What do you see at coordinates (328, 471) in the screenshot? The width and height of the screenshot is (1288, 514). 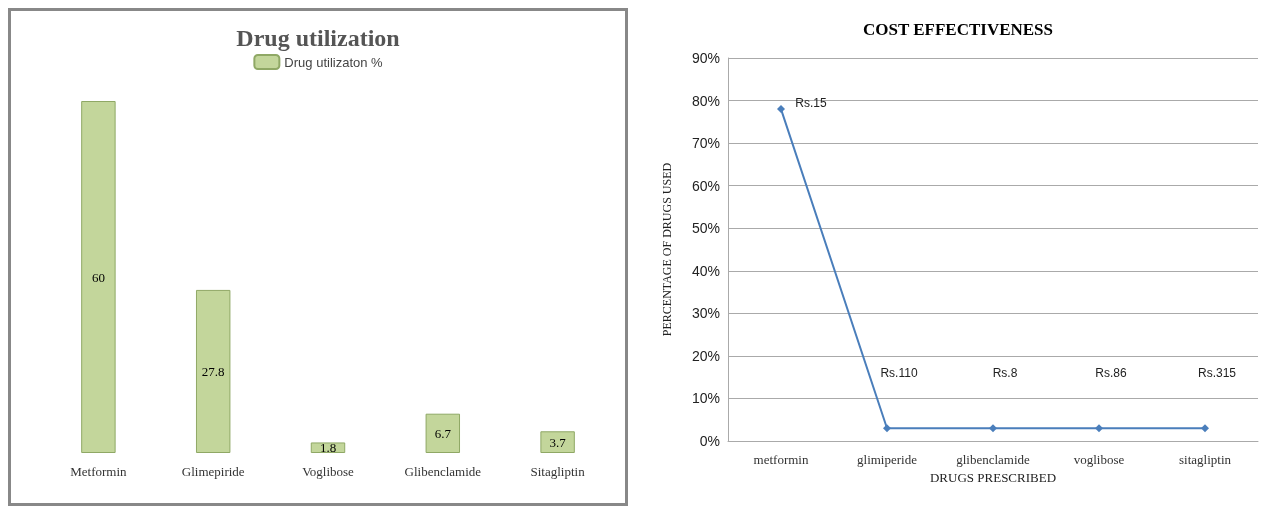 I see `x-tick-label: Voglibose` at bounding box center [328, 471].